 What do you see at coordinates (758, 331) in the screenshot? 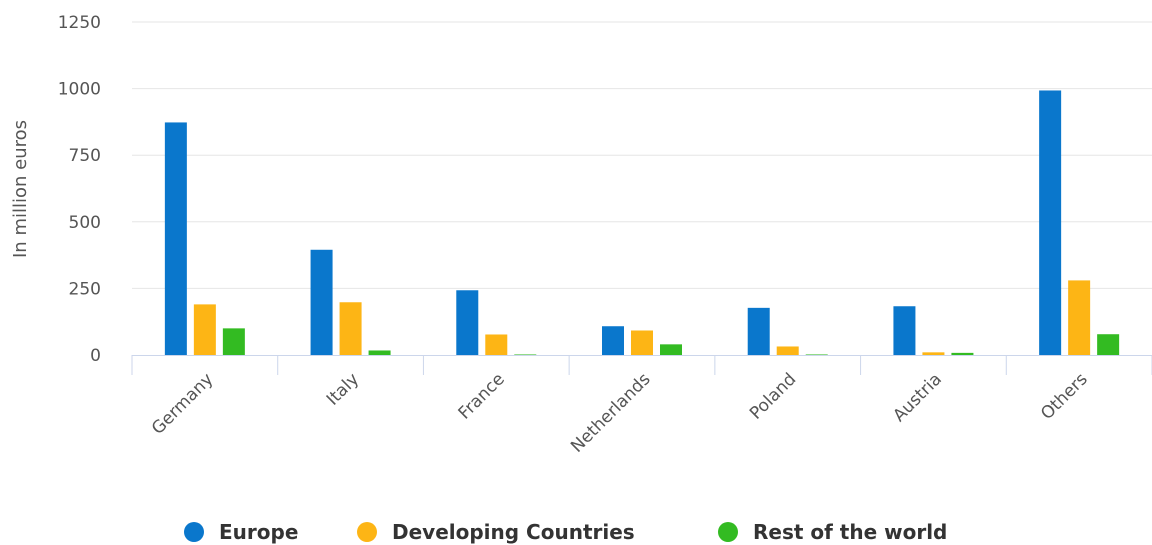
I see `bar-europe-poland` at bounding box center [758, 331].